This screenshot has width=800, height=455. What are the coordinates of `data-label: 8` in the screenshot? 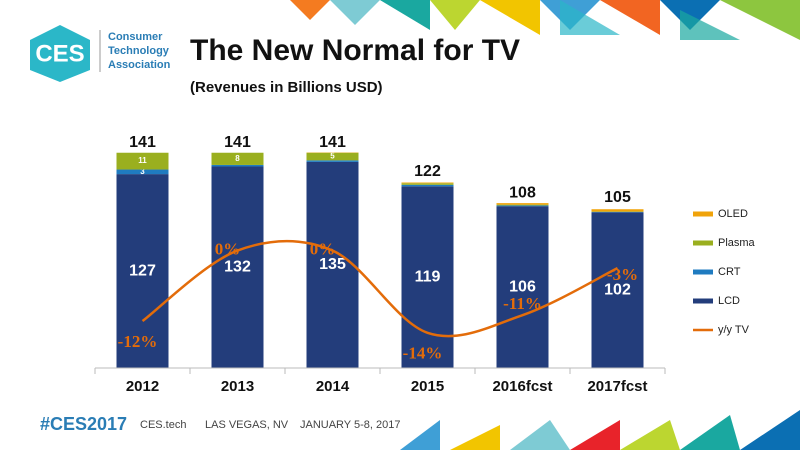 It's located at (237, 158).